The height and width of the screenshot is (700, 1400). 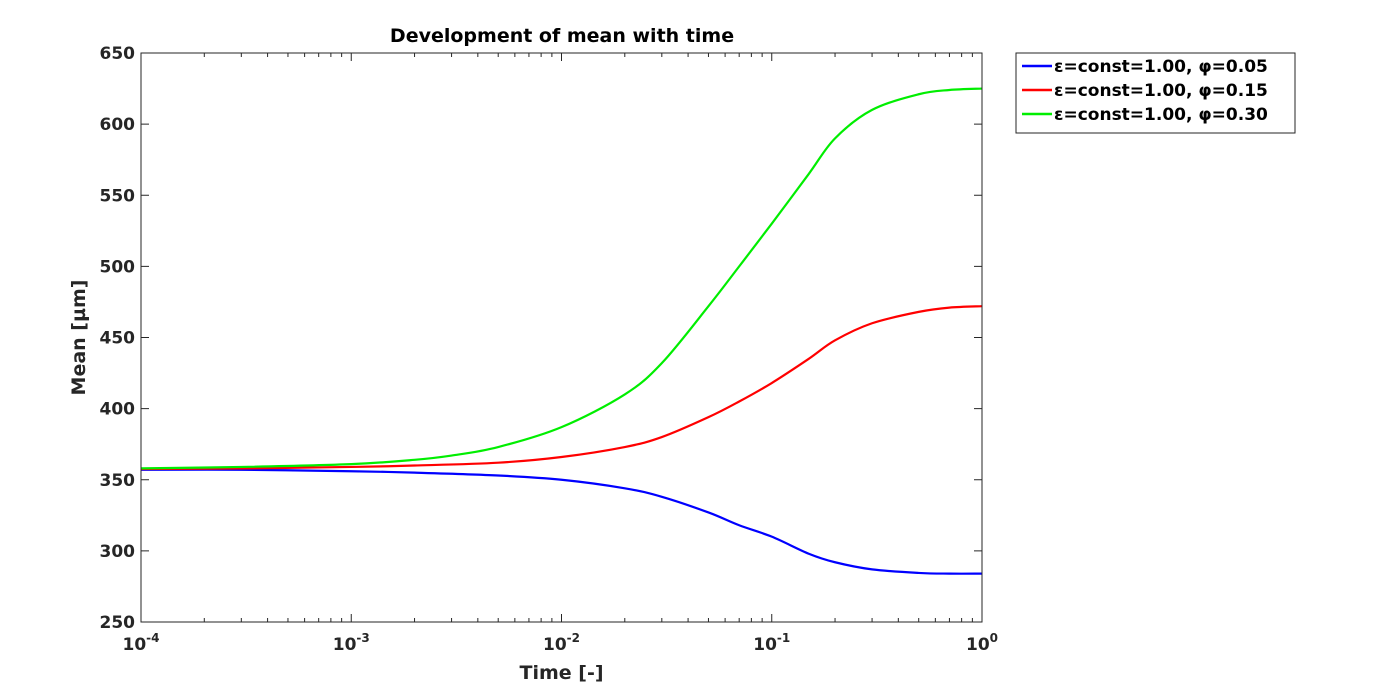 I want to click on legend-label-2: ε=const=1.00, φ=0.15, so click(x=1161, y=91).